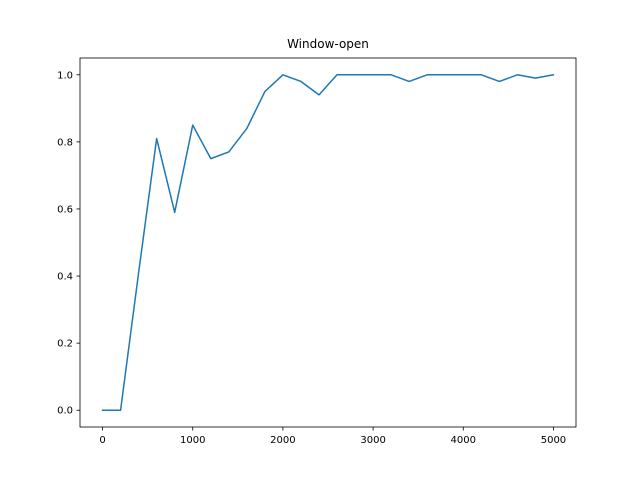 This screenshot has height=480, width=640. I want to click on x-tick-label: 0, so click(102, 440).